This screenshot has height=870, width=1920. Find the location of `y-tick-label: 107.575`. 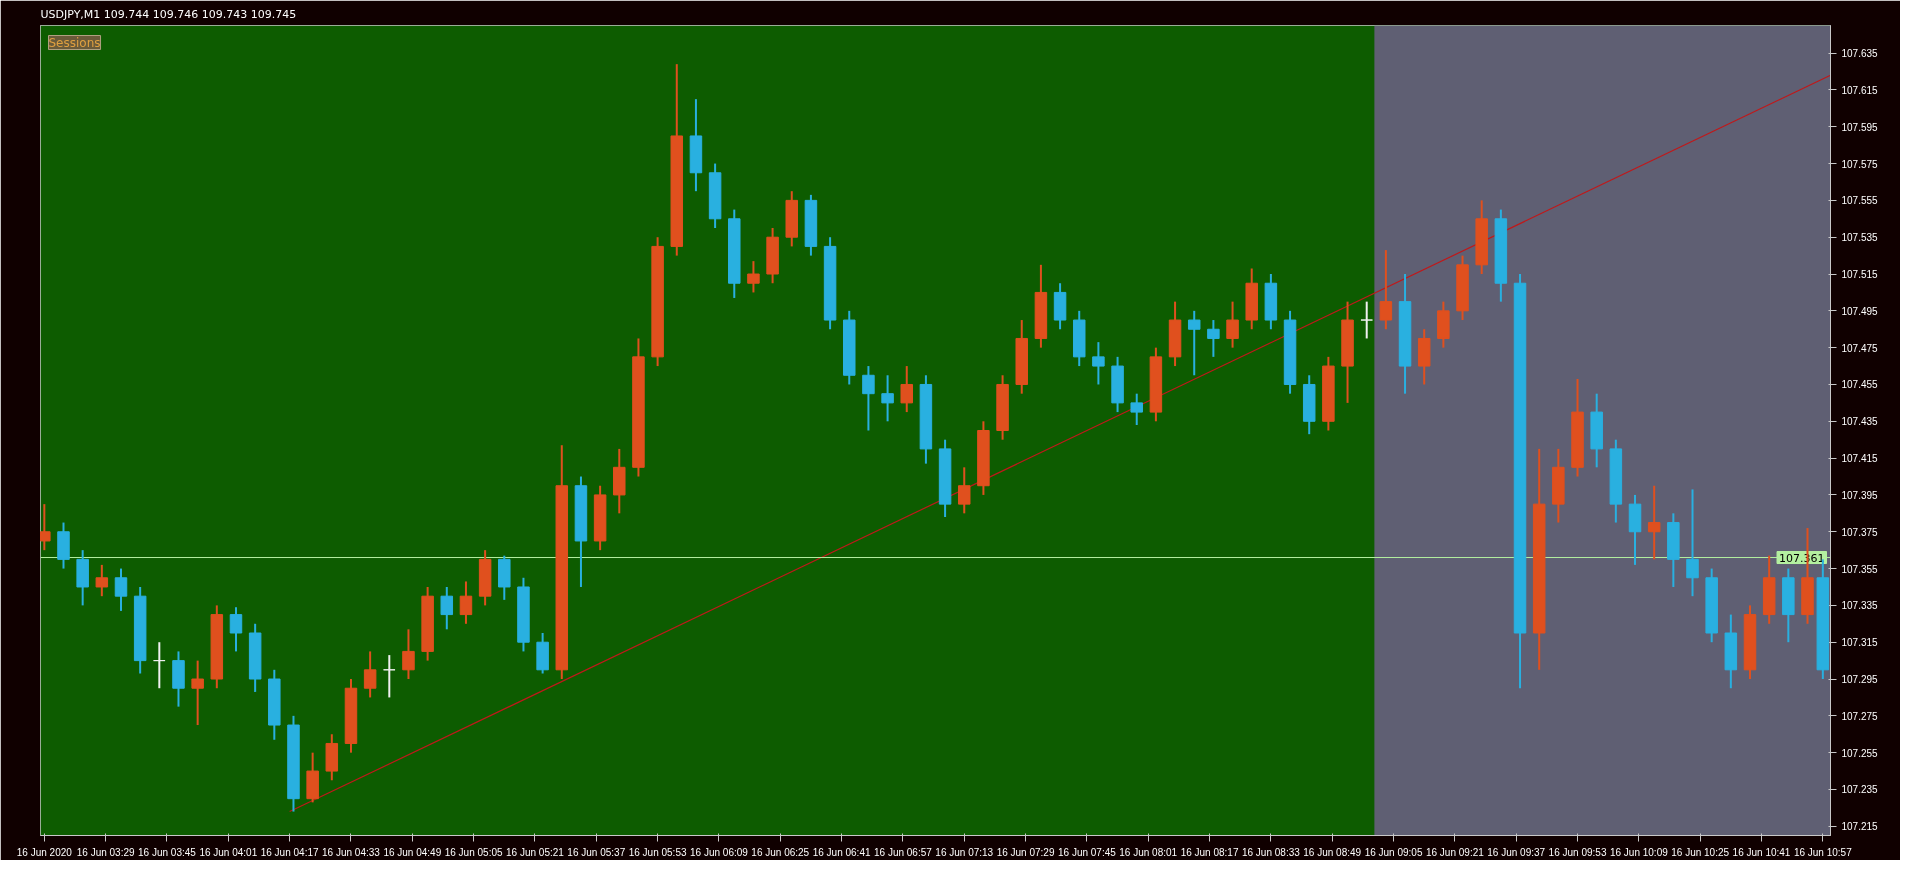

y-tick-label: 107.575 is located at coordinates (1860, 164).